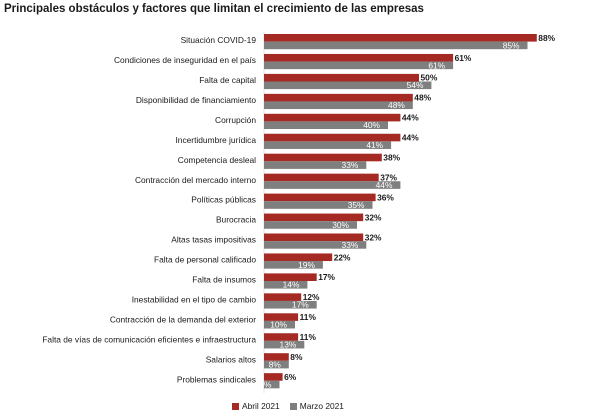 The height and width of the screenshot is (416, 589). Describe the element at coordinates (235, 406) in the screenshot. I see `legend-swatch-abril` at that location.